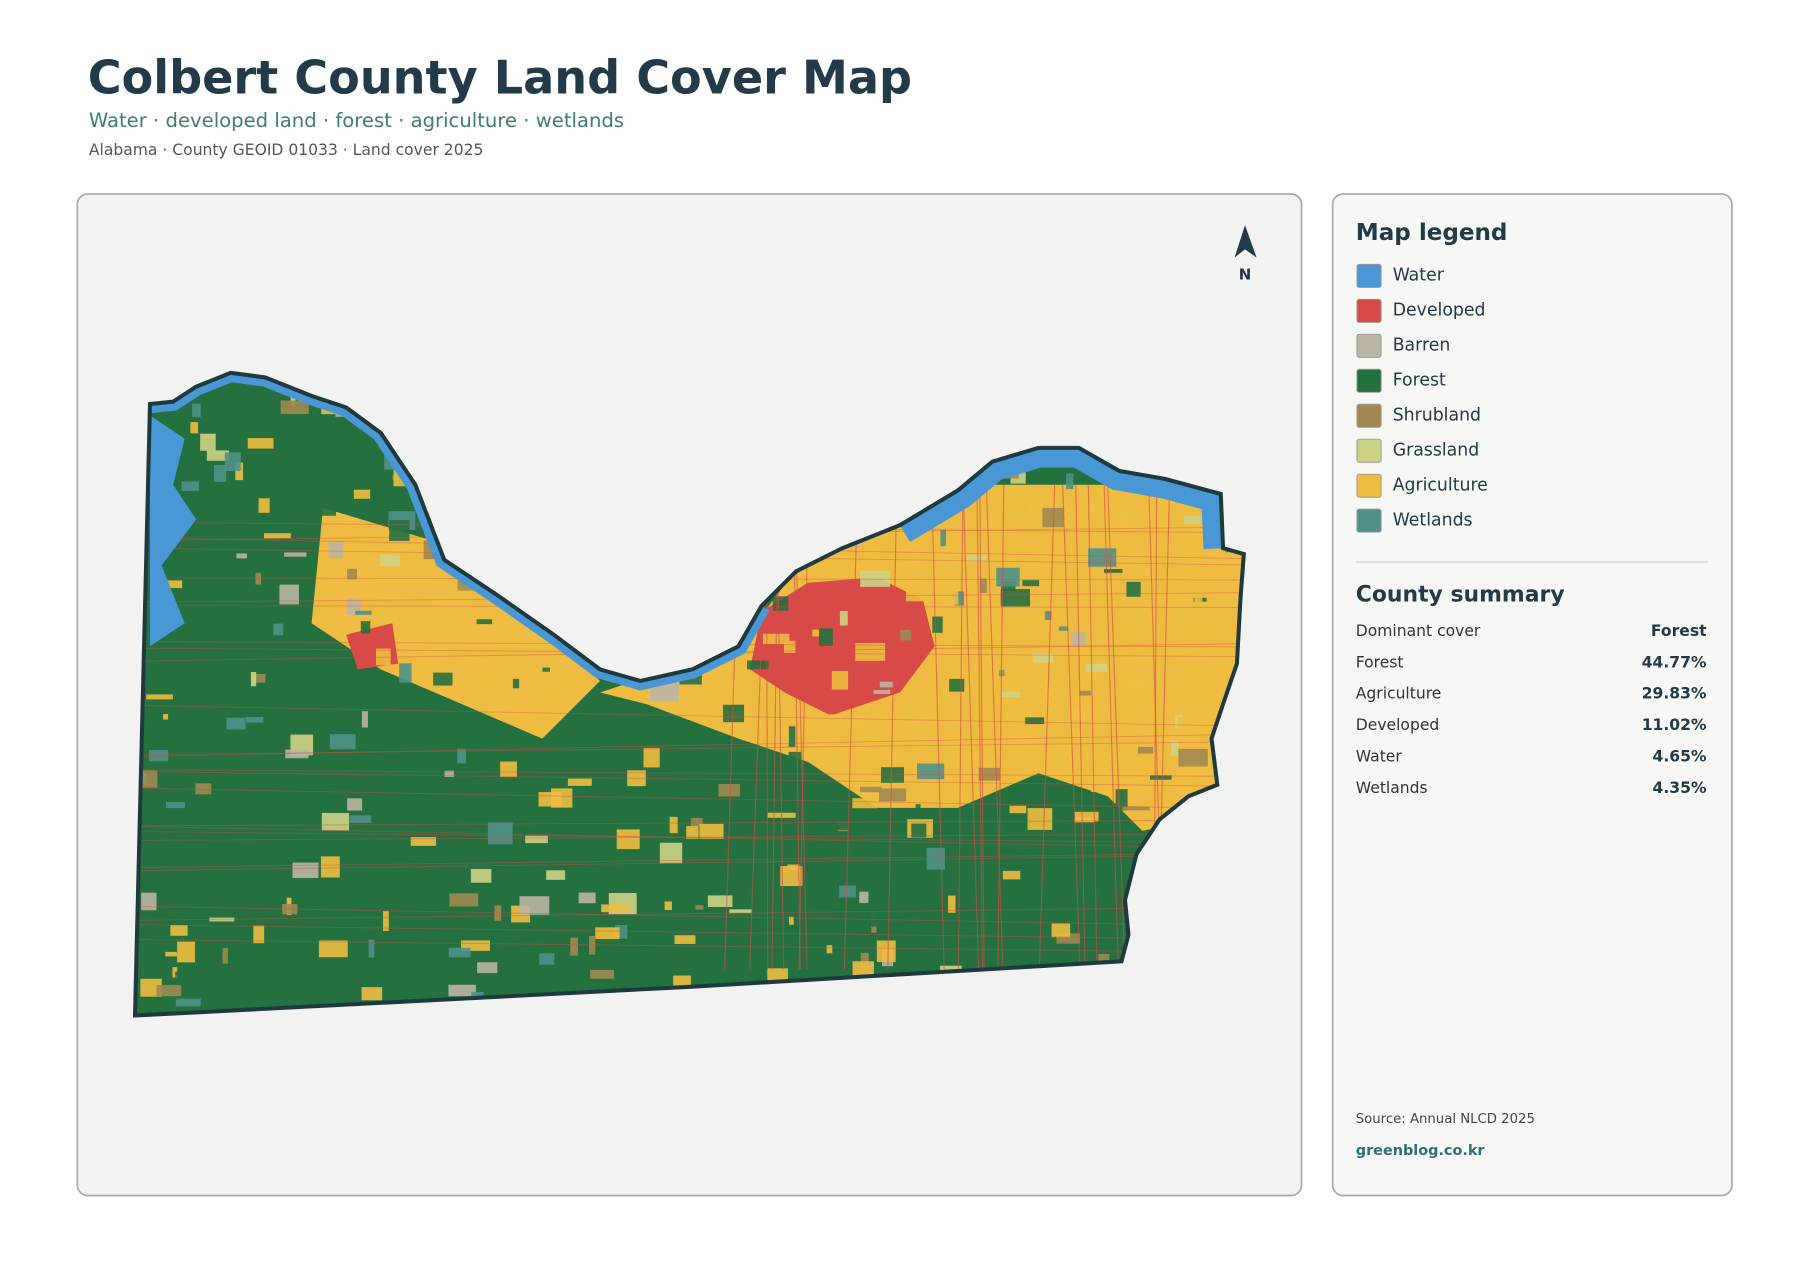  What do you see at coordinates (1680, 788) in the screenshot?
I see `summary-value: 4.35%` at bounding box center [1680, 788].